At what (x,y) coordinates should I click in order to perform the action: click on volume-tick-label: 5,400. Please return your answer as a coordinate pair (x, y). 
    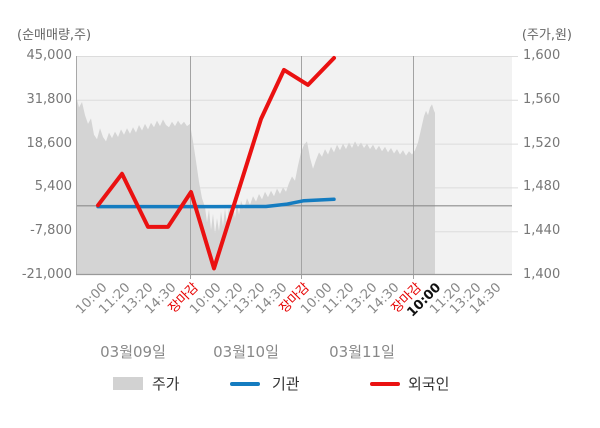
    Looking at the image, I should click on (53, 187).